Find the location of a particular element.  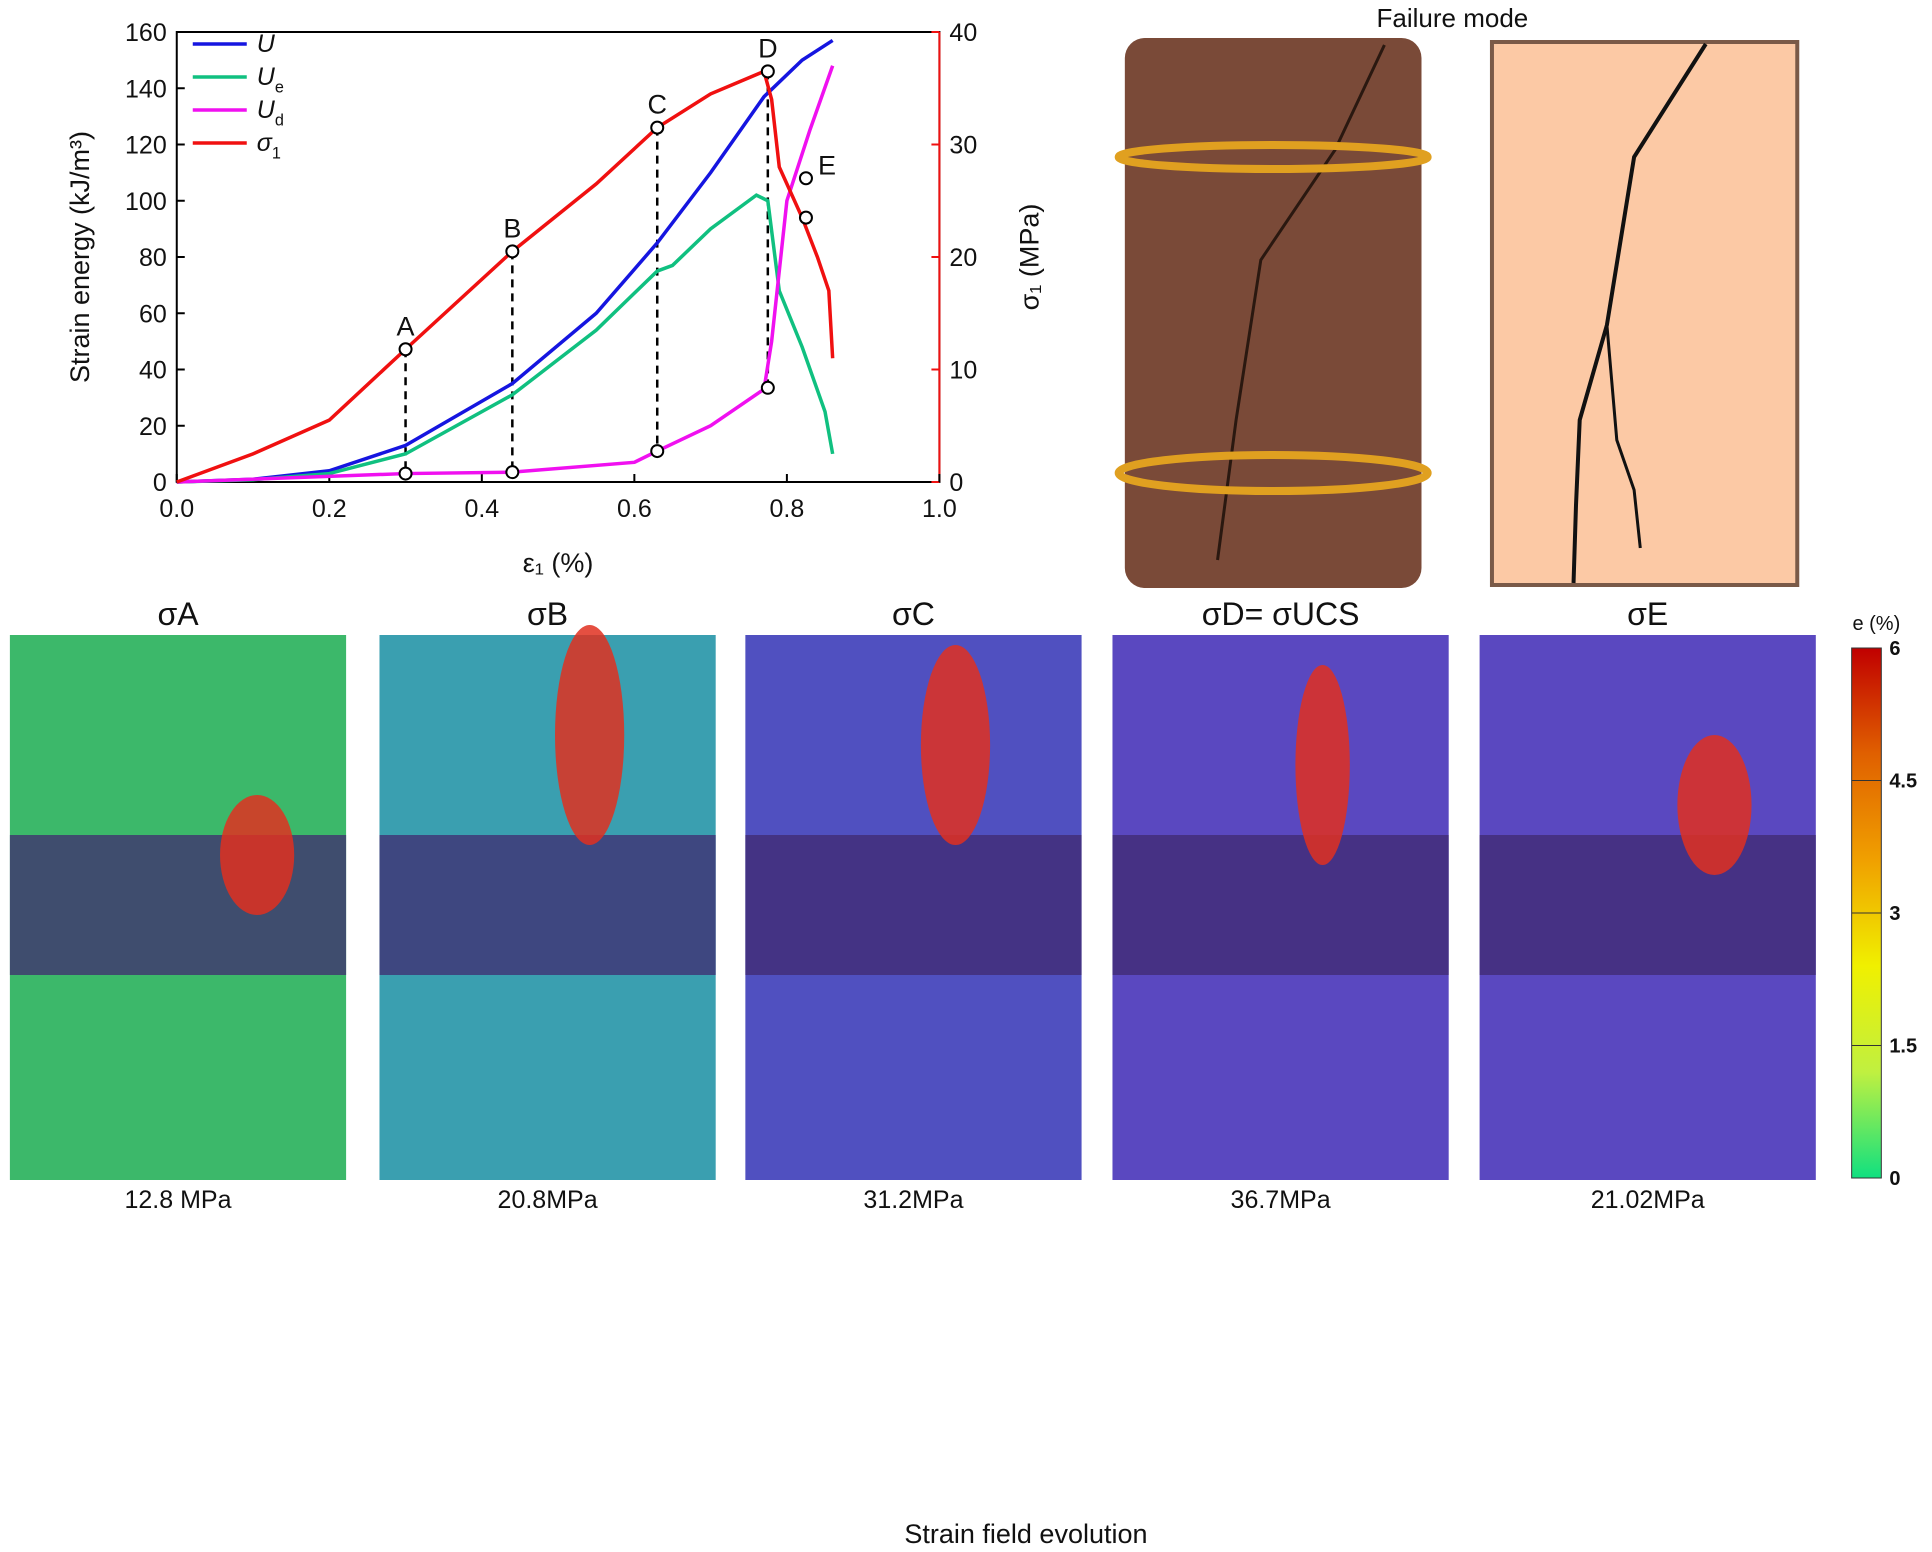

strain-field-title: Strain field evolution is located at coordinates (1025, 1534).